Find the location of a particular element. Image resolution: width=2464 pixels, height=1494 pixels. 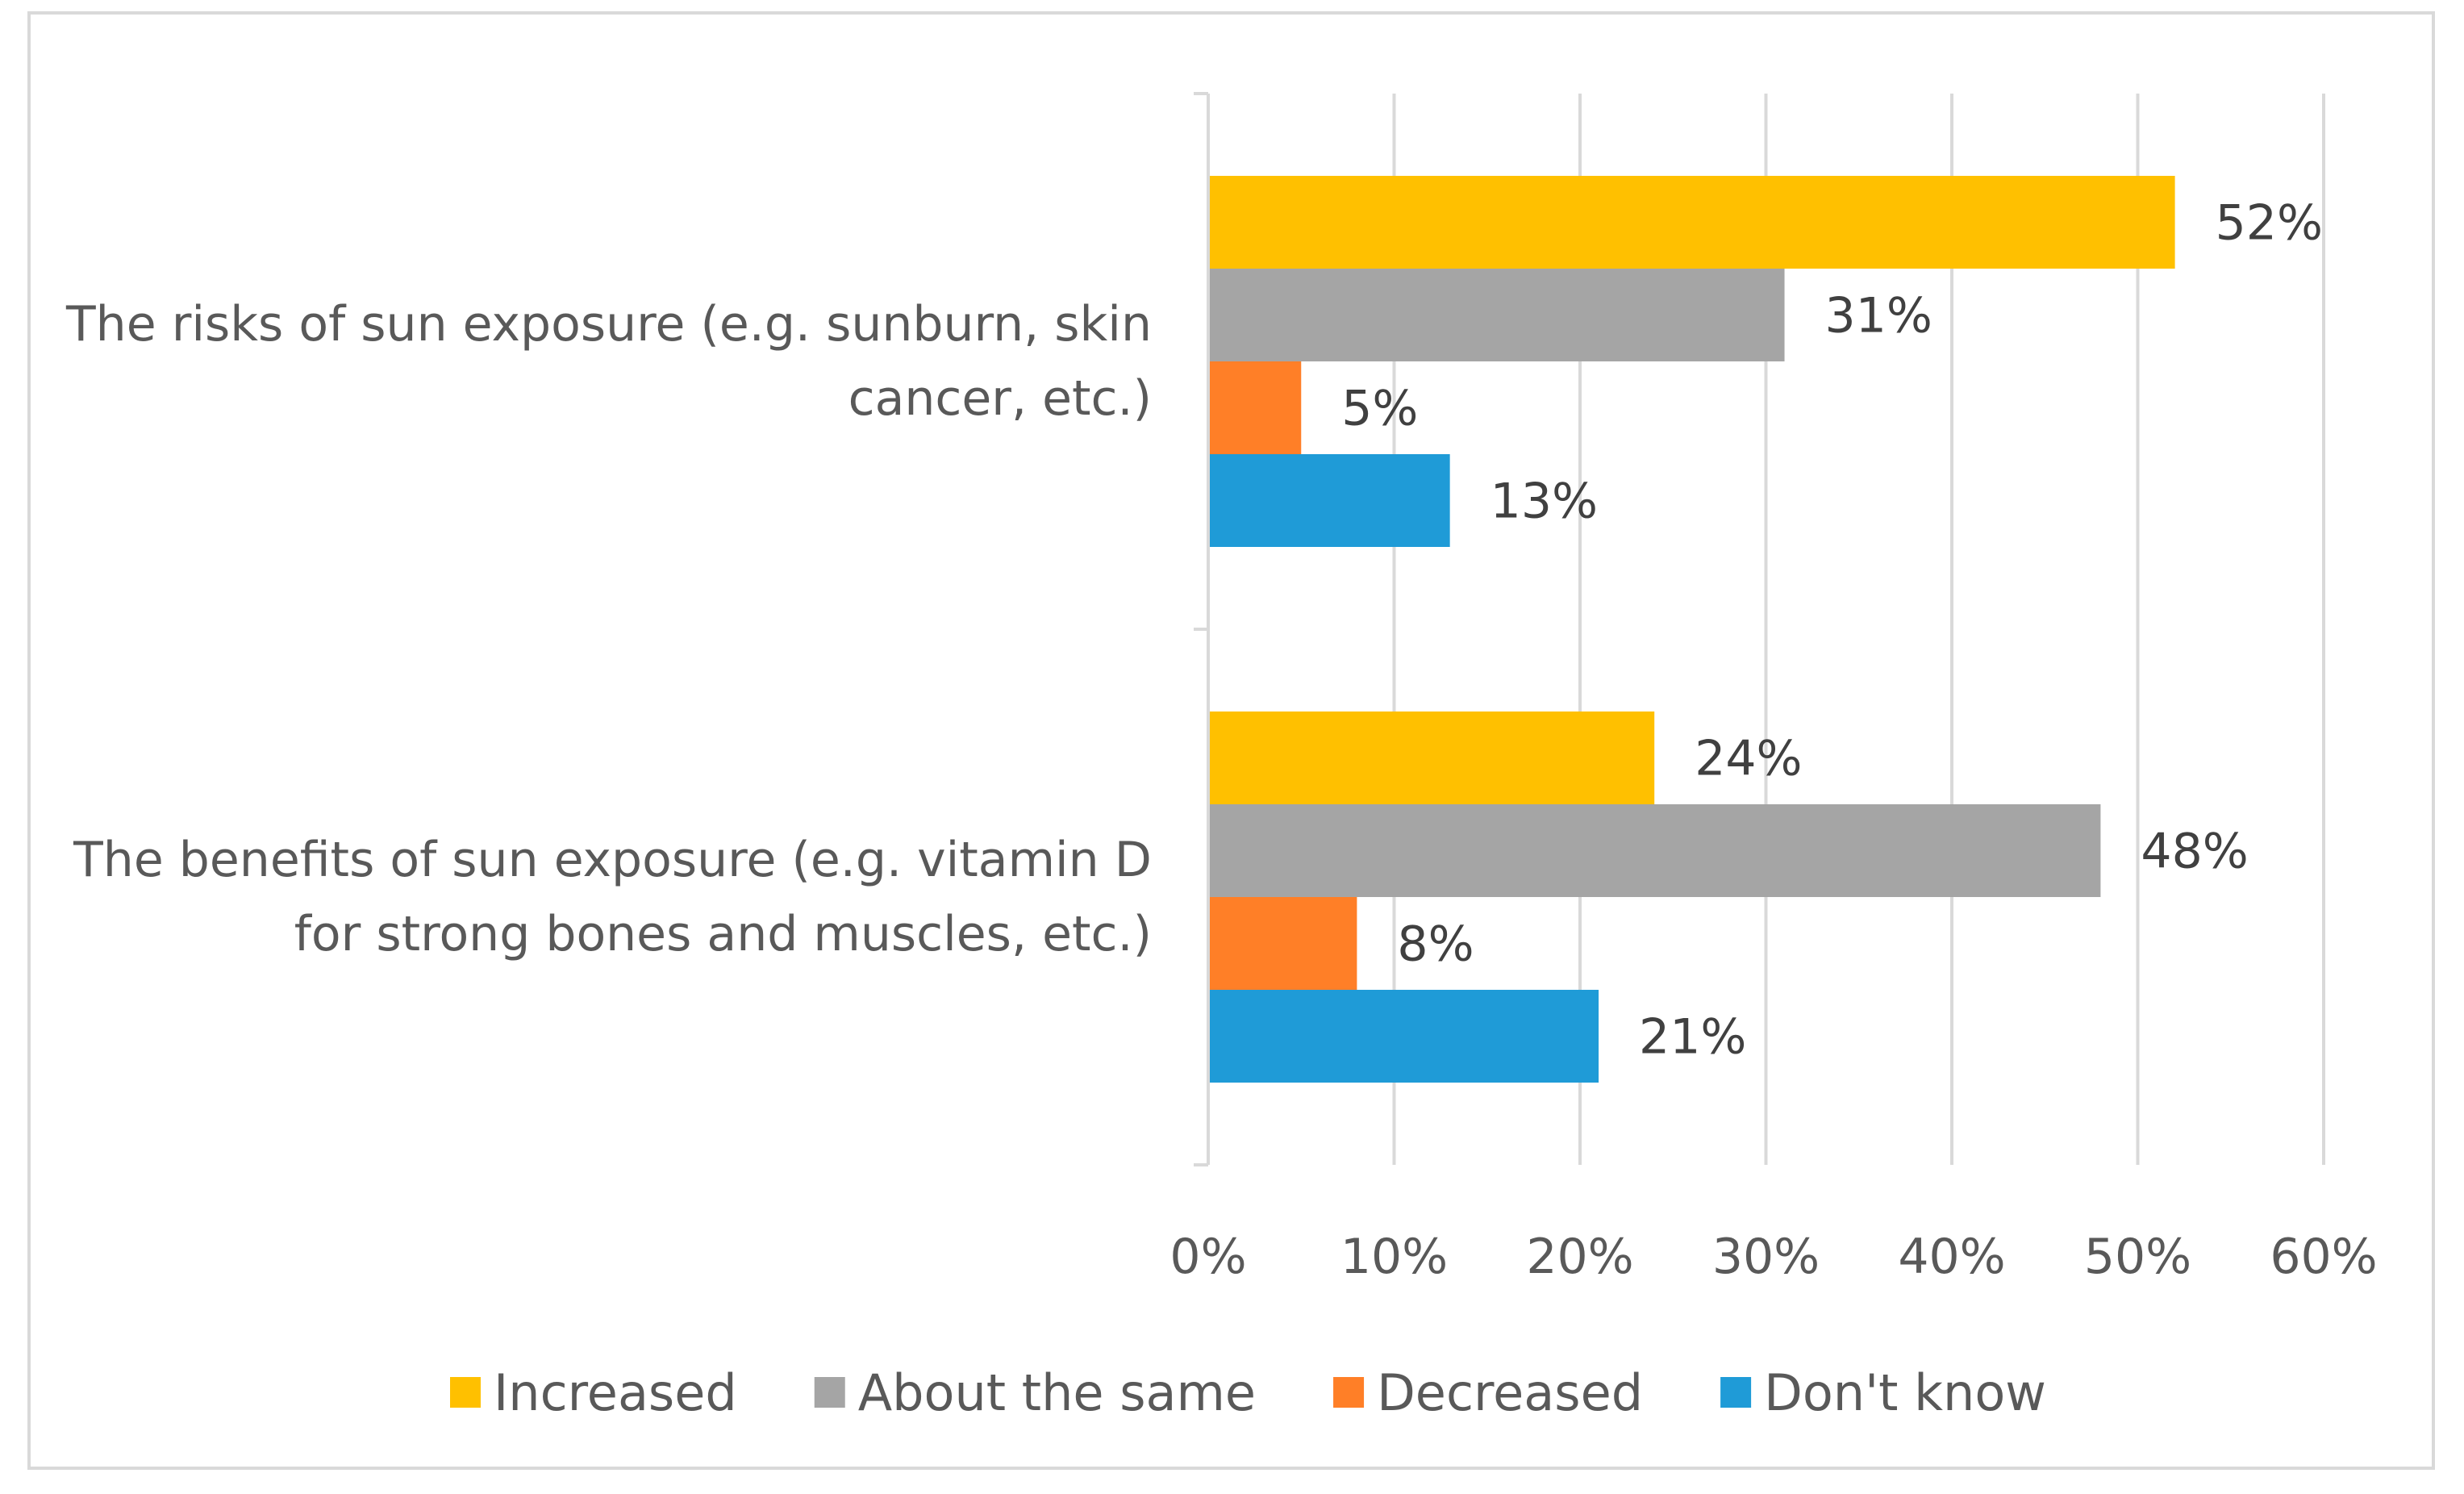

legend-label-increased: Increased is located at coordinates (615, 1393).